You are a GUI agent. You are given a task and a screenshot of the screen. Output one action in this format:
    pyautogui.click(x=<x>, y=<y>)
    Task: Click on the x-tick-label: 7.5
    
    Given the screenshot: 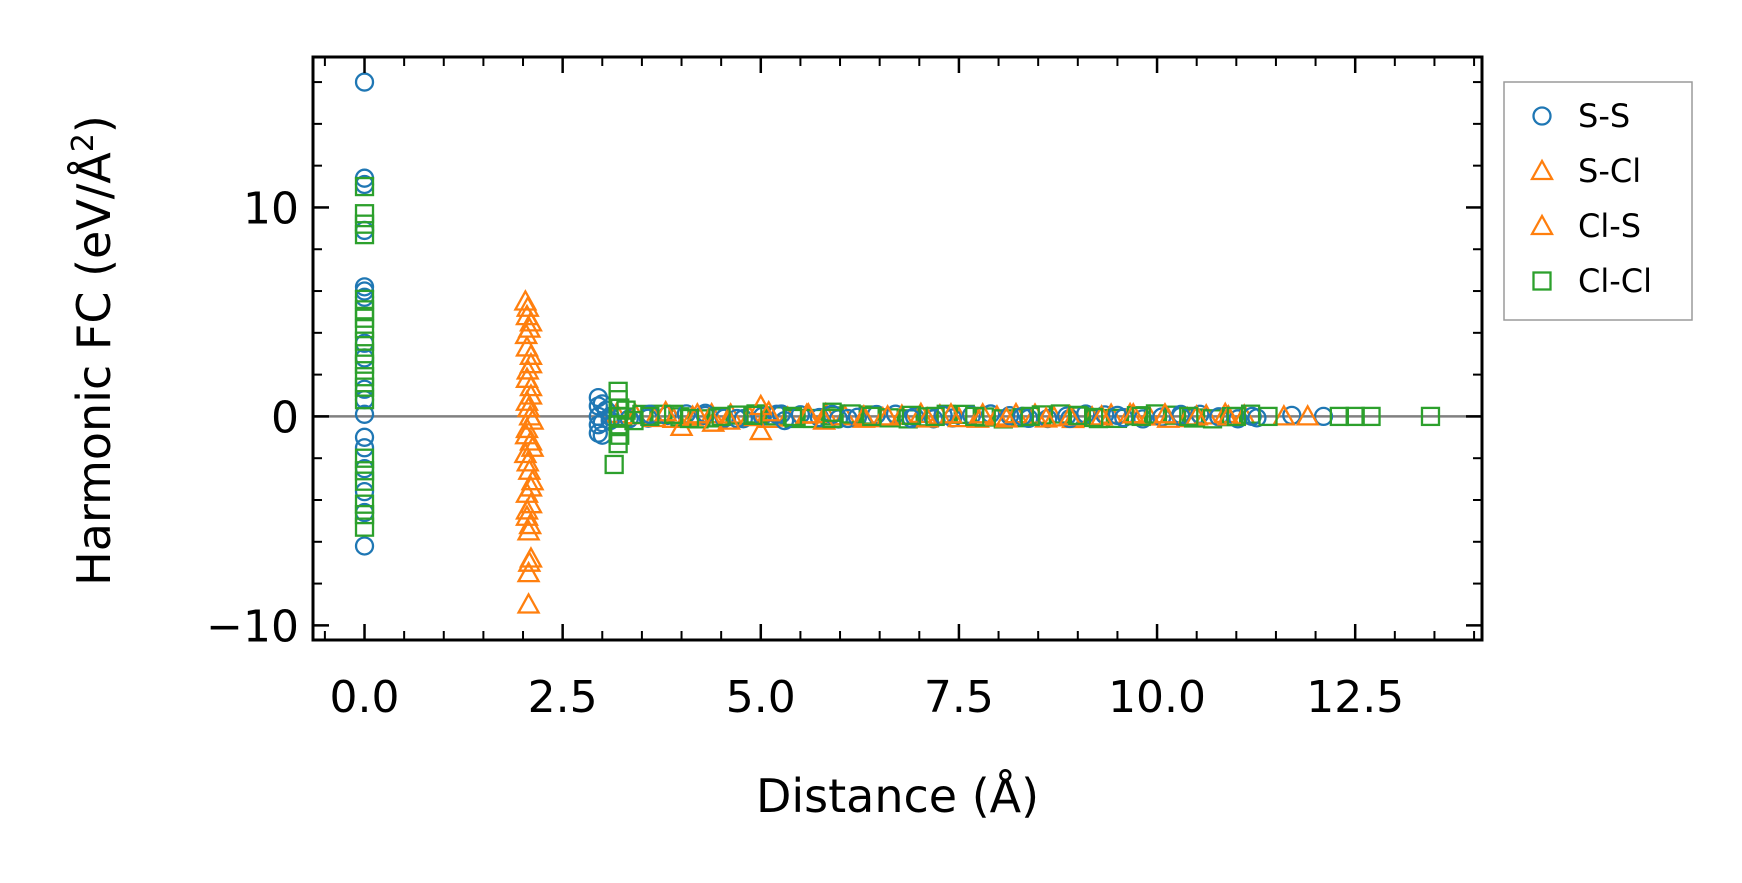 What is the action you would take?
    pyautogui.click(x=959, y=697)
    